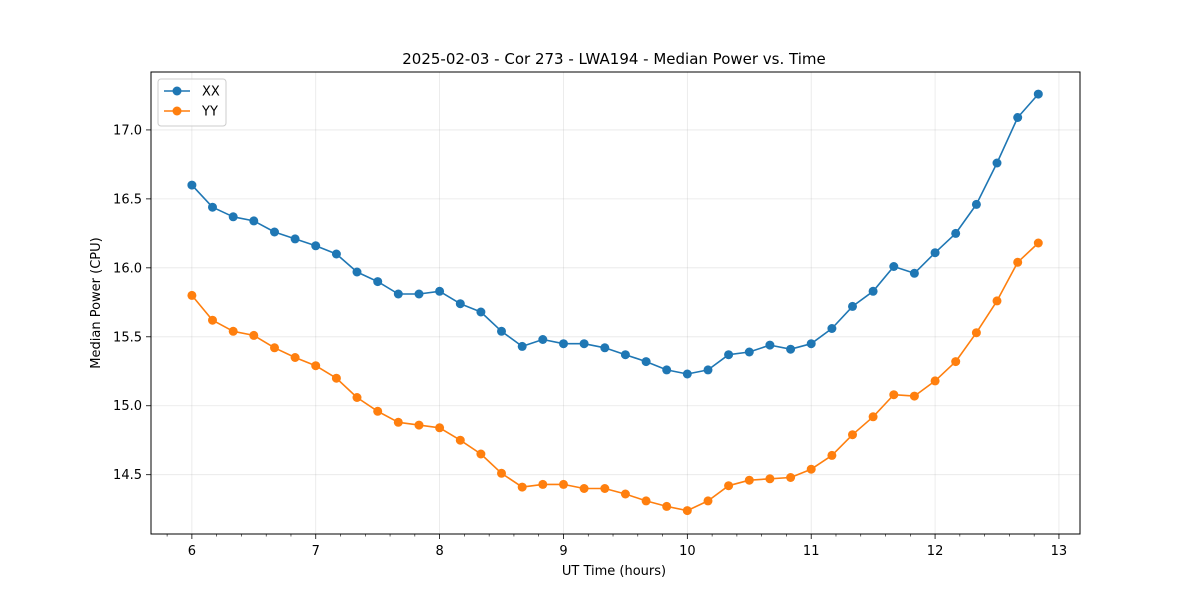 The image size is (1200, 600). Describe the element at coordinates (177, 91) in the screenshot. I see `legend-marker-xx` at that location.